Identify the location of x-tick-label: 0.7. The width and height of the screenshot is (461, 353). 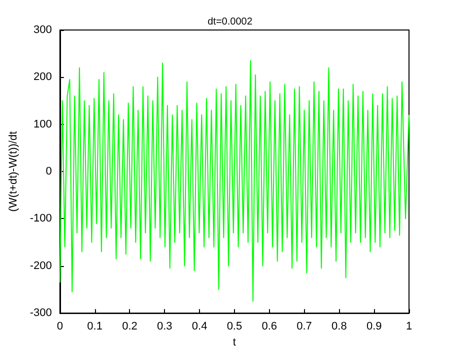
(304, 326).